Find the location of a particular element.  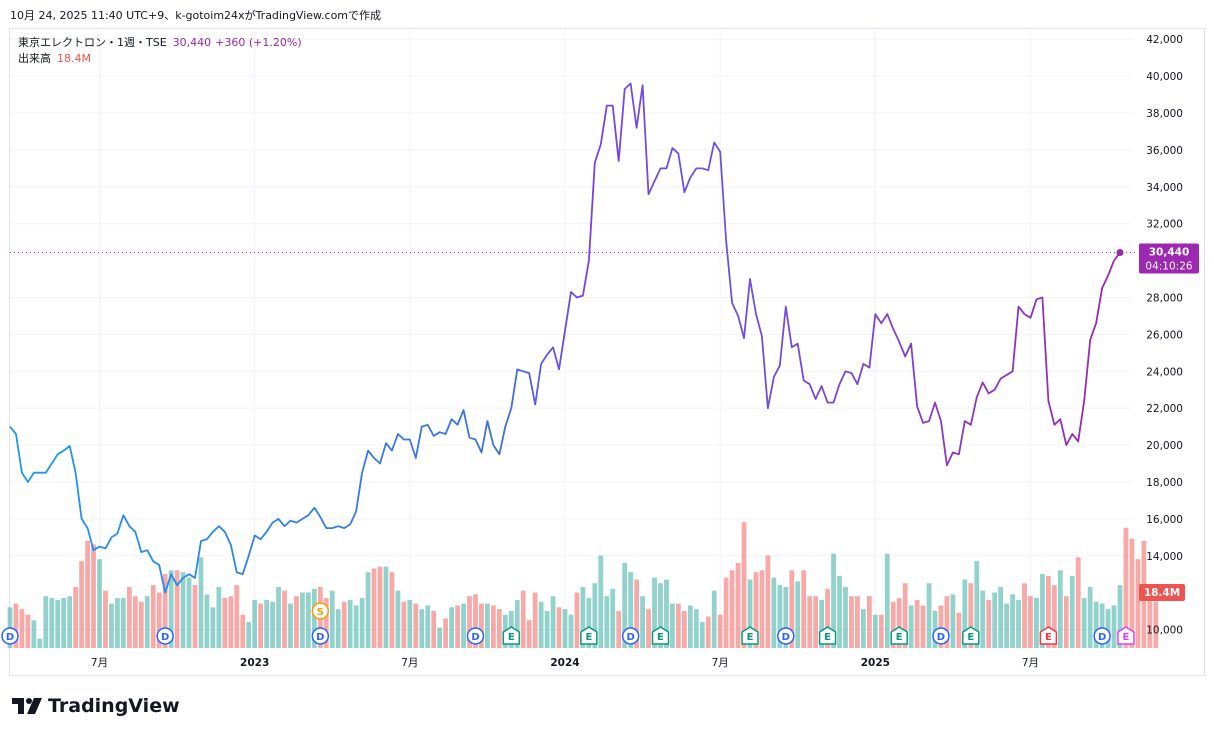

volume-tag-value: 18.4M is located at coordinates (1162, 593).